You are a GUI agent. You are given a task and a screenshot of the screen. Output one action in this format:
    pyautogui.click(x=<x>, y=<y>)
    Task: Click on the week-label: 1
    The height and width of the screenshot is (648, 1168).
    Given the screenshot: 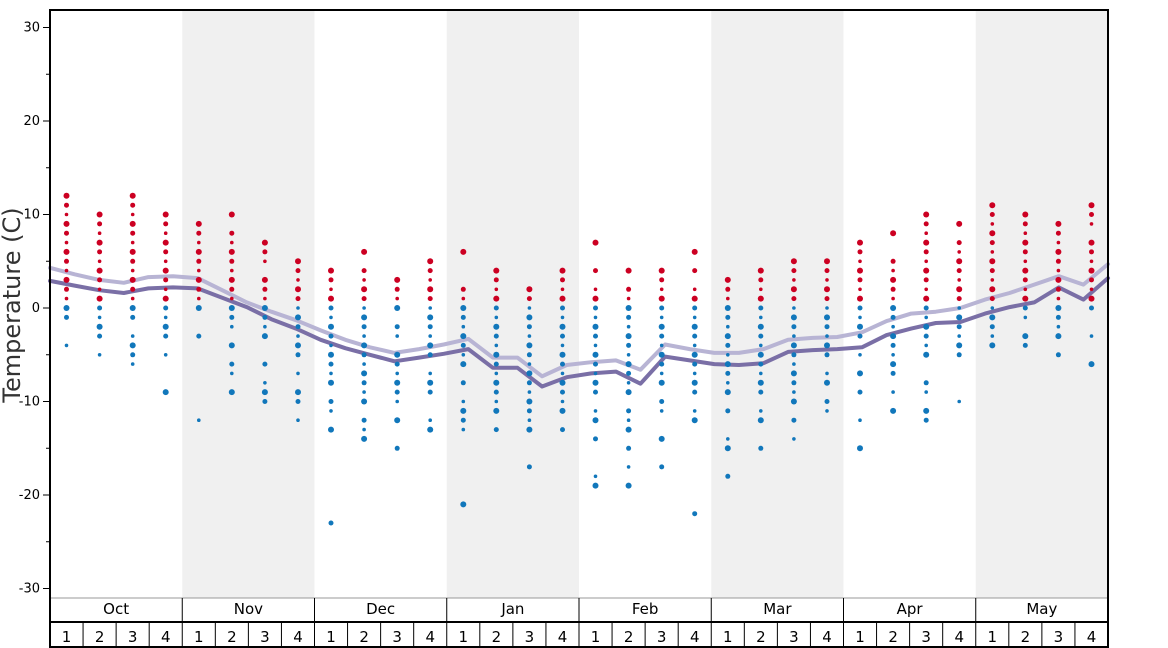 What is the action you would take?
    pyautogui.click(x=993, y=637)
    